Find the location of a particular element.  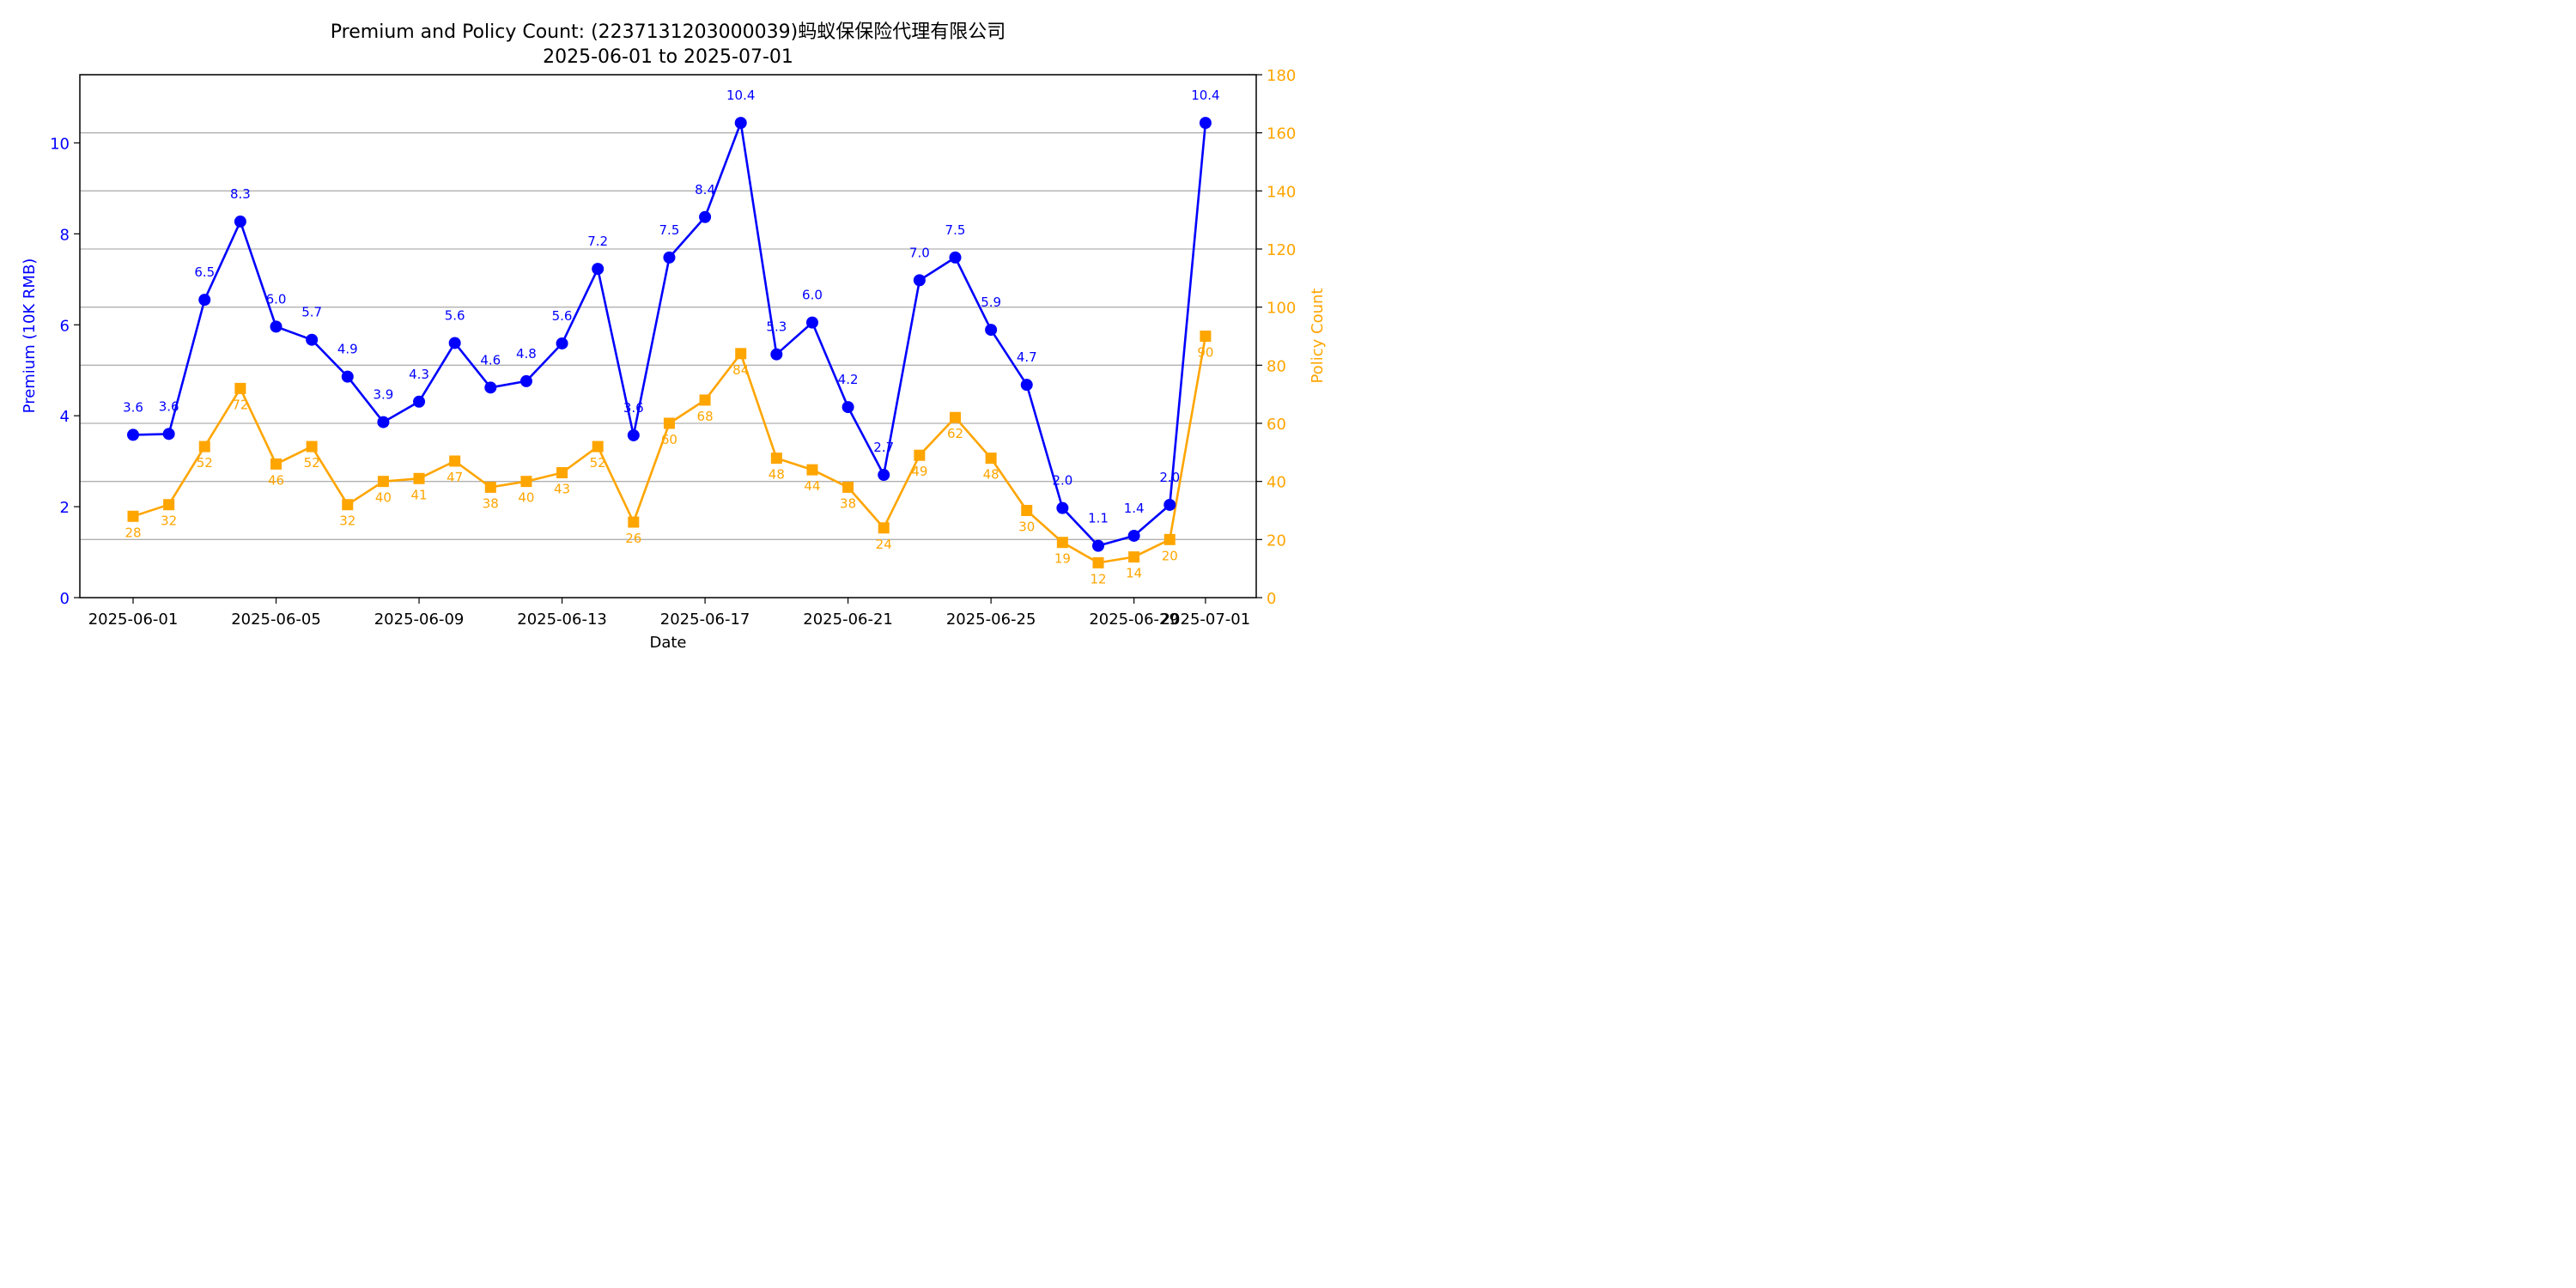

premium-data-label: 2.0 is located at coordinates (1062, 481).